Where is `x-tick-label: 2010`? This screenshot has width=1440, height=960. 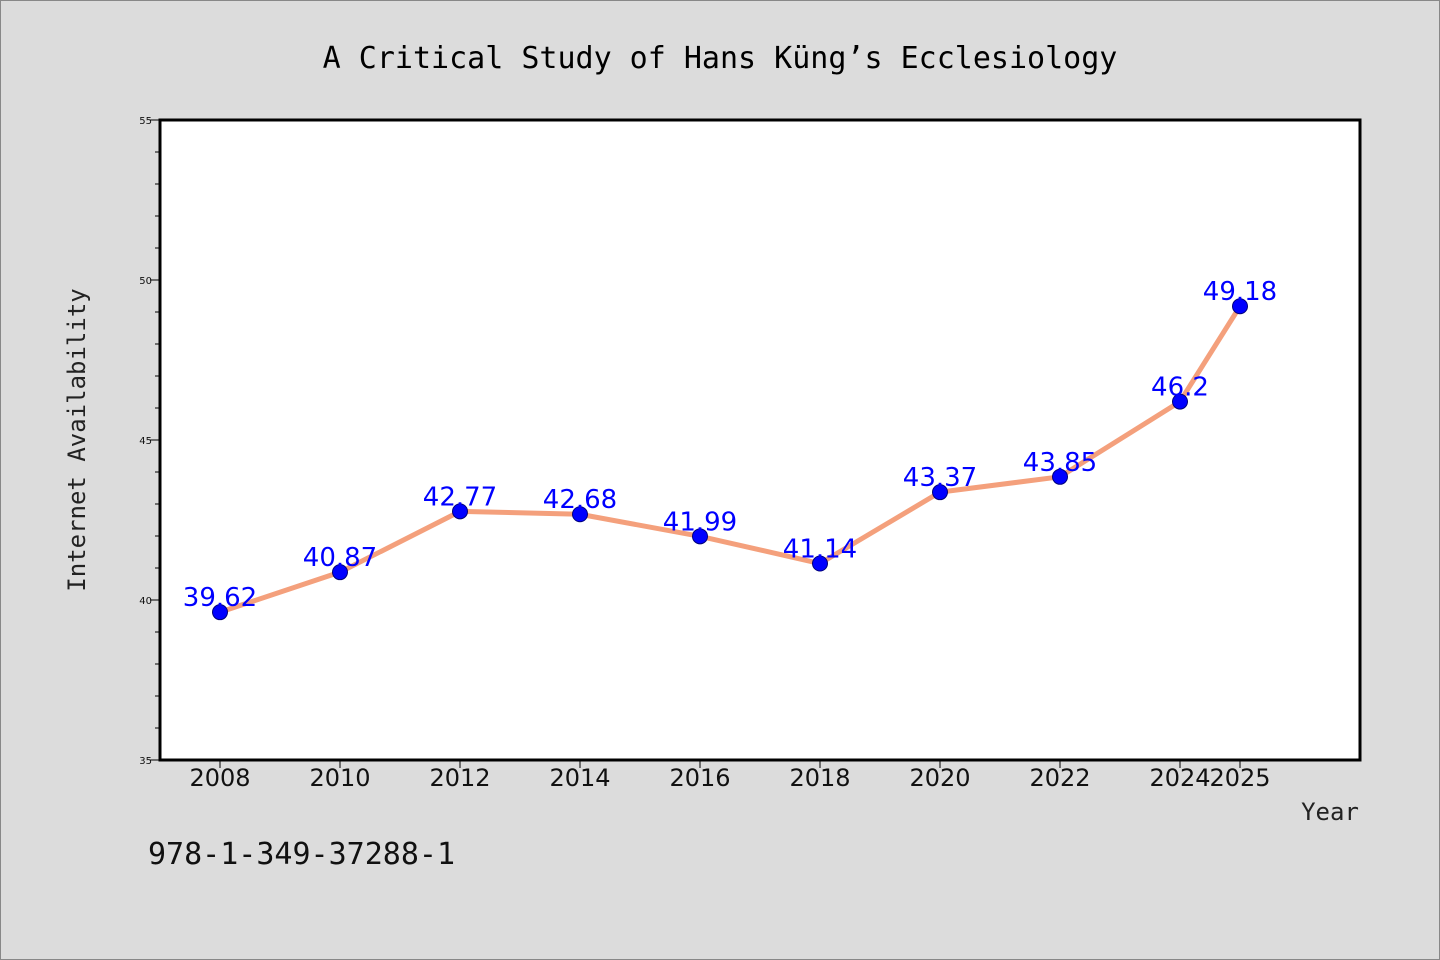 x-tick-label: 2010 is located at coordinates (339, 778).